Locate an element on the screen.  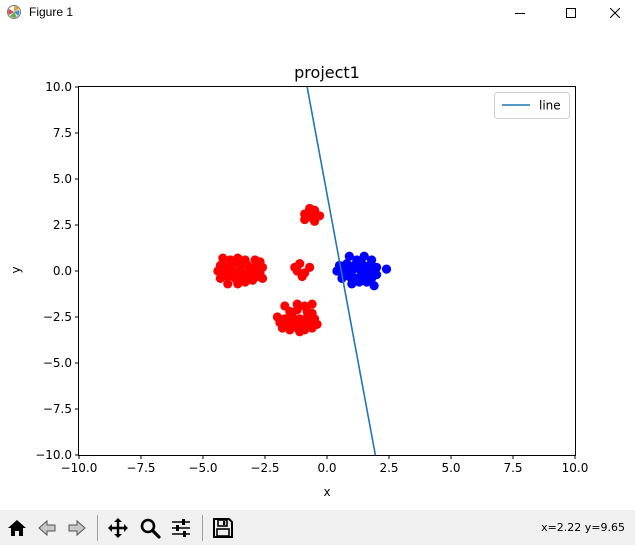
legend-entry-line: line is located at coordinates (550, 106).